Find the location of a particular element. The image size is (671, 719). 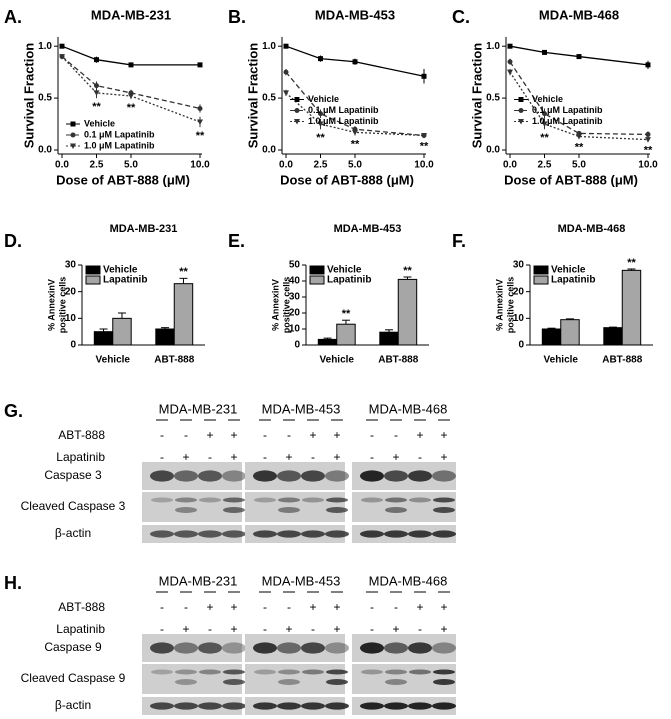

band-label: Caspase 3 is located at coordinates (73, 475).